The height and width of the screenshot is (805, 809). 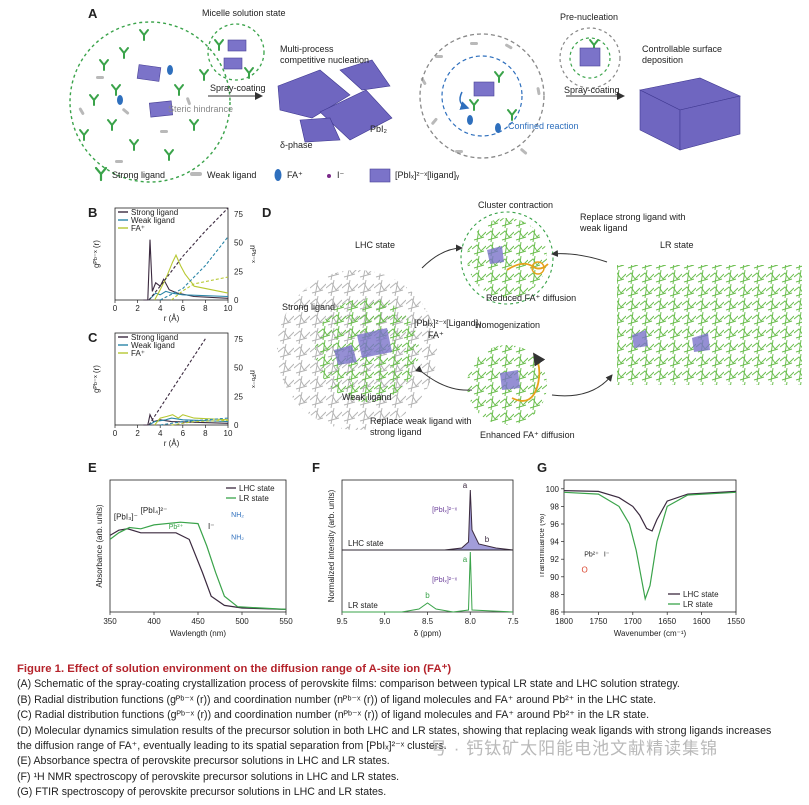 I want to click on pbi2-label: PbI₂, so click(x=379, y=129).